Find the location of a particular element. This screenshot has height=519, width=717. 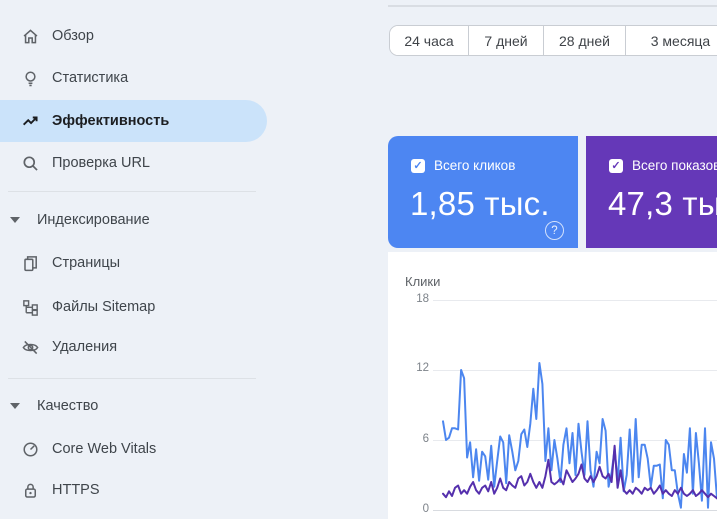

total-clicks-card: ✓ Всего кликов 1,85 тыс. ? is located at coordinates (483, 192).